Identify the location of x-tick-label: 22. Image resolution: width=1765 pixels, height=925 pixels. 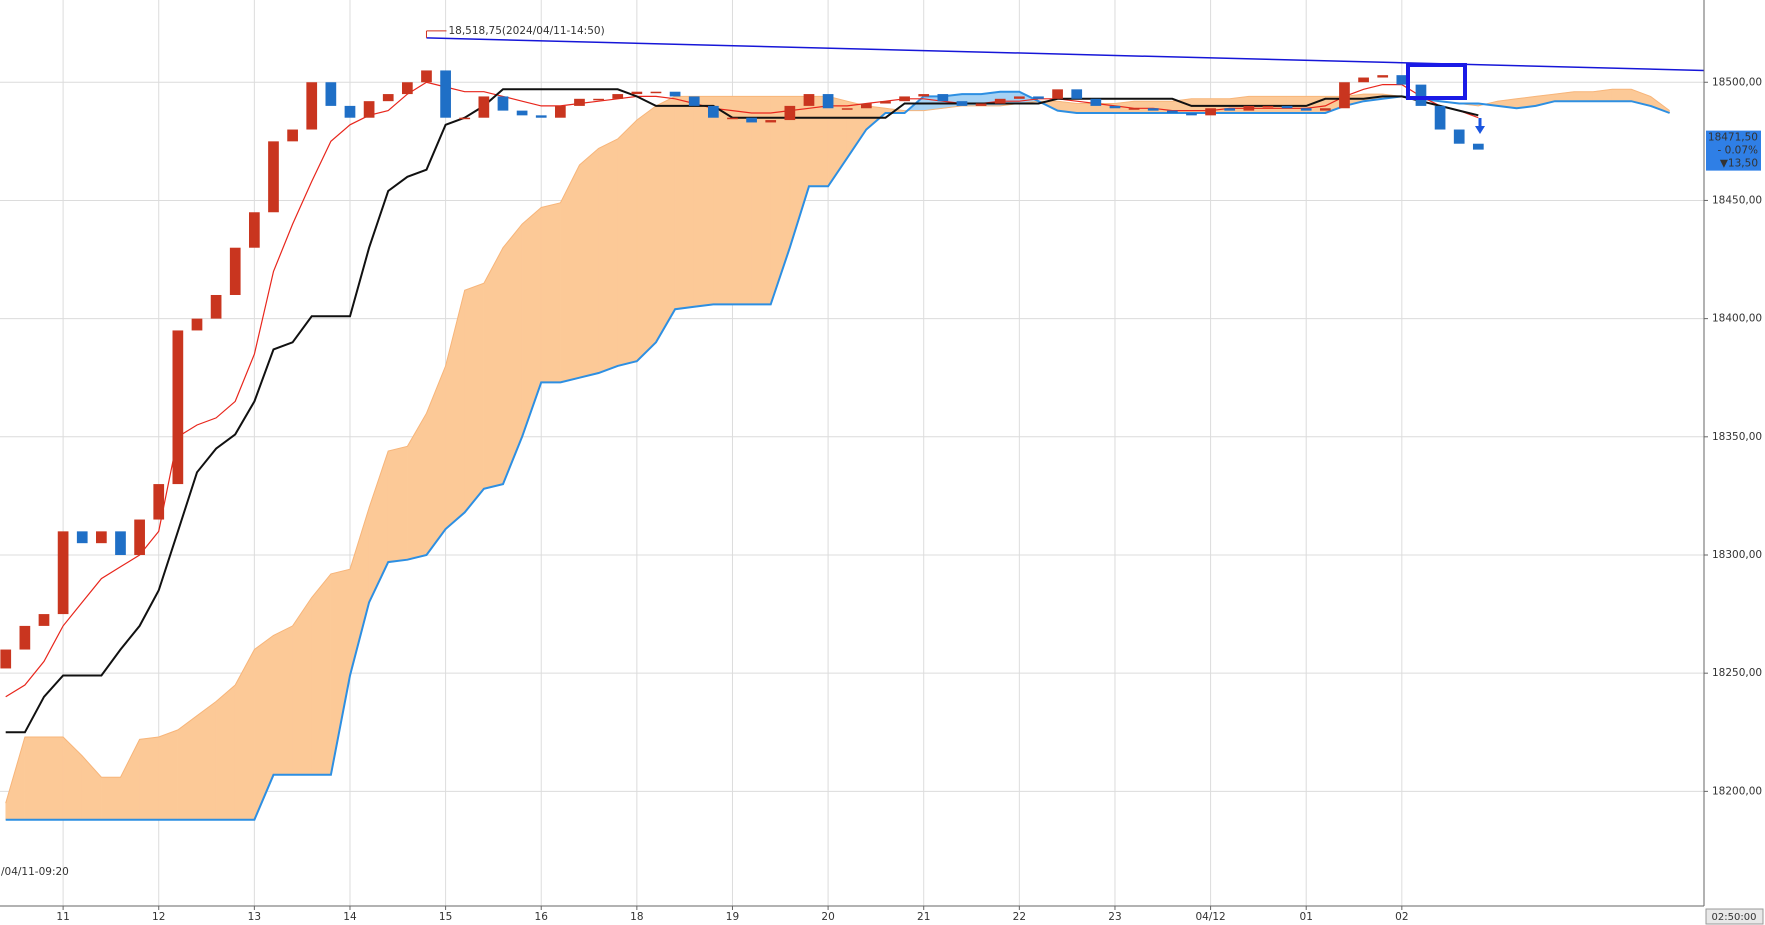
(1019, 917).